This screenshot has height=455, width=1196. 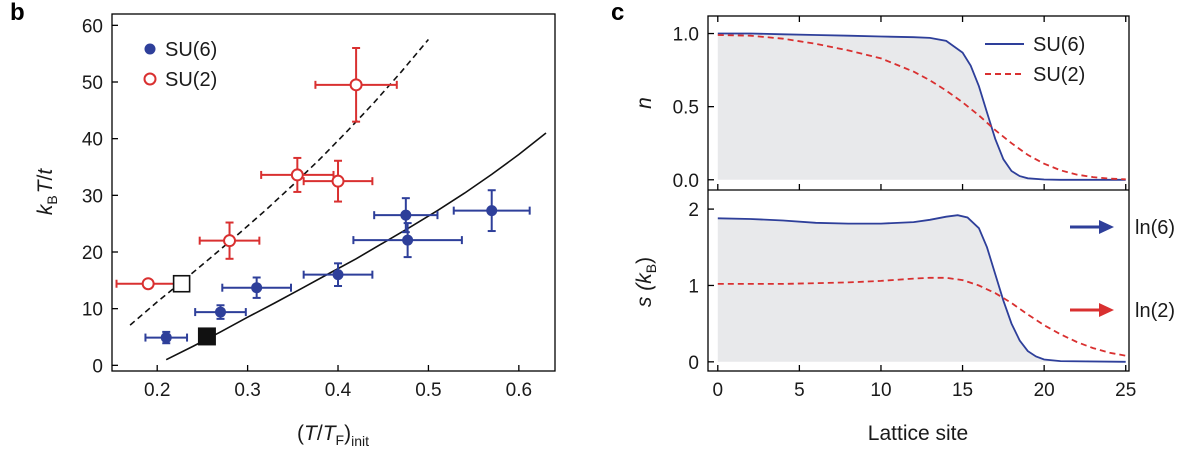 What do you see at coordinates (686, 108) in the screenshot?
I see `n-y-tick-label: 0.5` at bounding box center [686, 108].